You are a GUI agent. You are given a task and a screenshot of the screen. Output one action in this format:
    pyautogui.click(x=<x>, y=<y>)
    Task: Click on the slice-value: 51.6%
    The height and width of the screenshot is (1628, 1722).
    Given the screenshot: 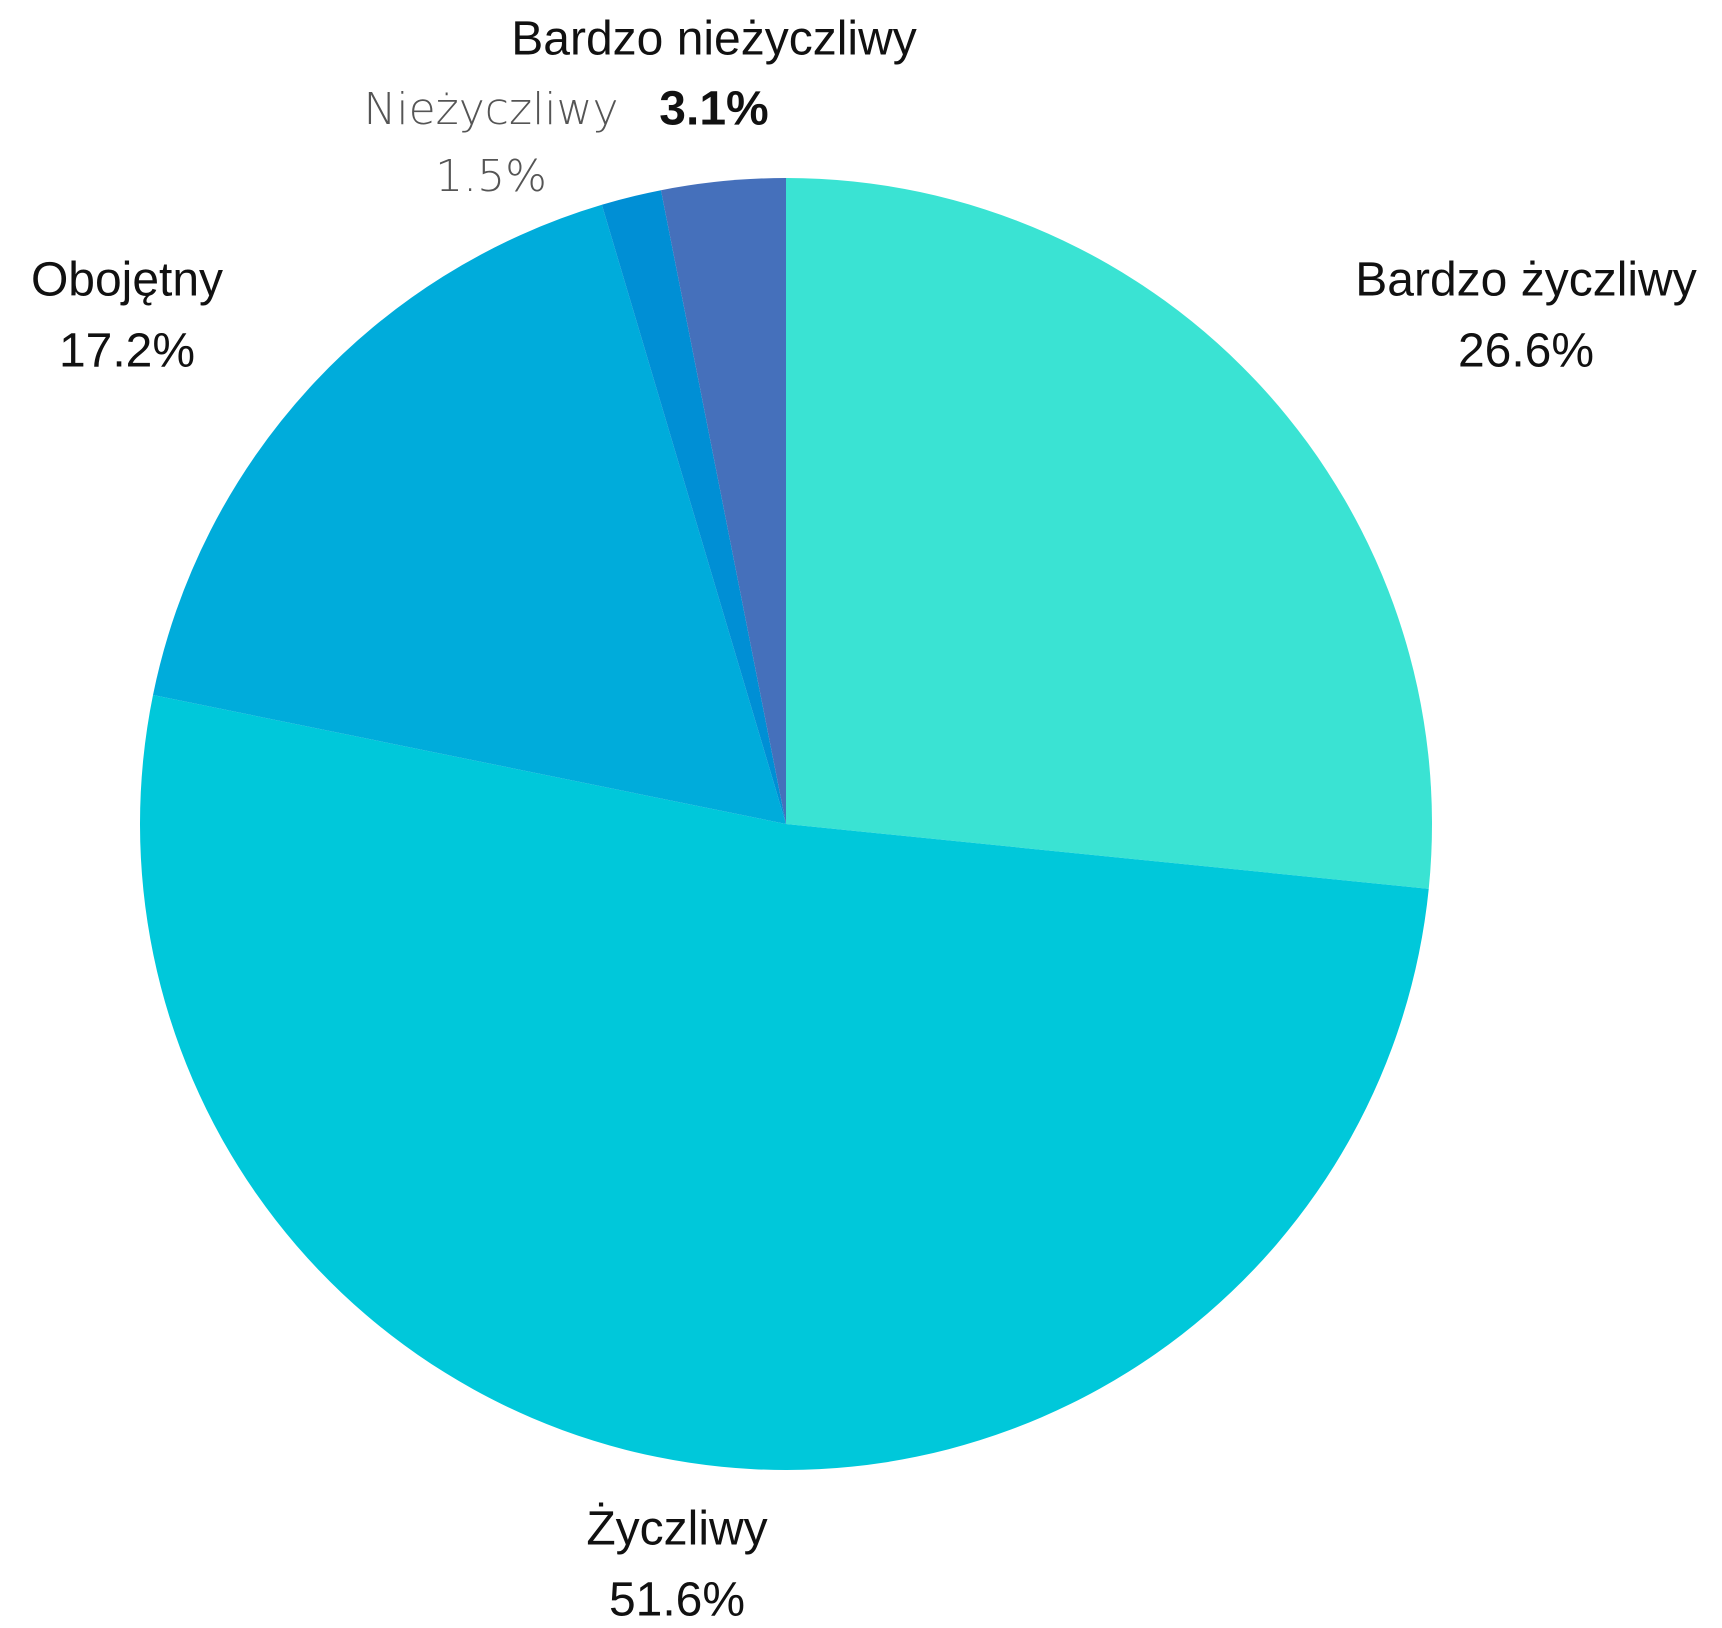 What is the action you would take?
    pyautogui.click(x=677, y=1600)
    